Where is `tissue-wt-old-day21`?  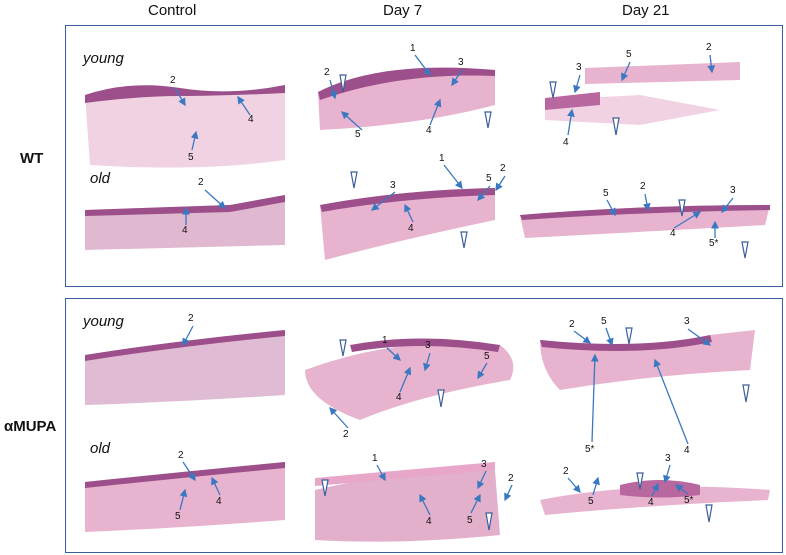
tissue-wt-old-day21 is located at coordinates (645, 221).